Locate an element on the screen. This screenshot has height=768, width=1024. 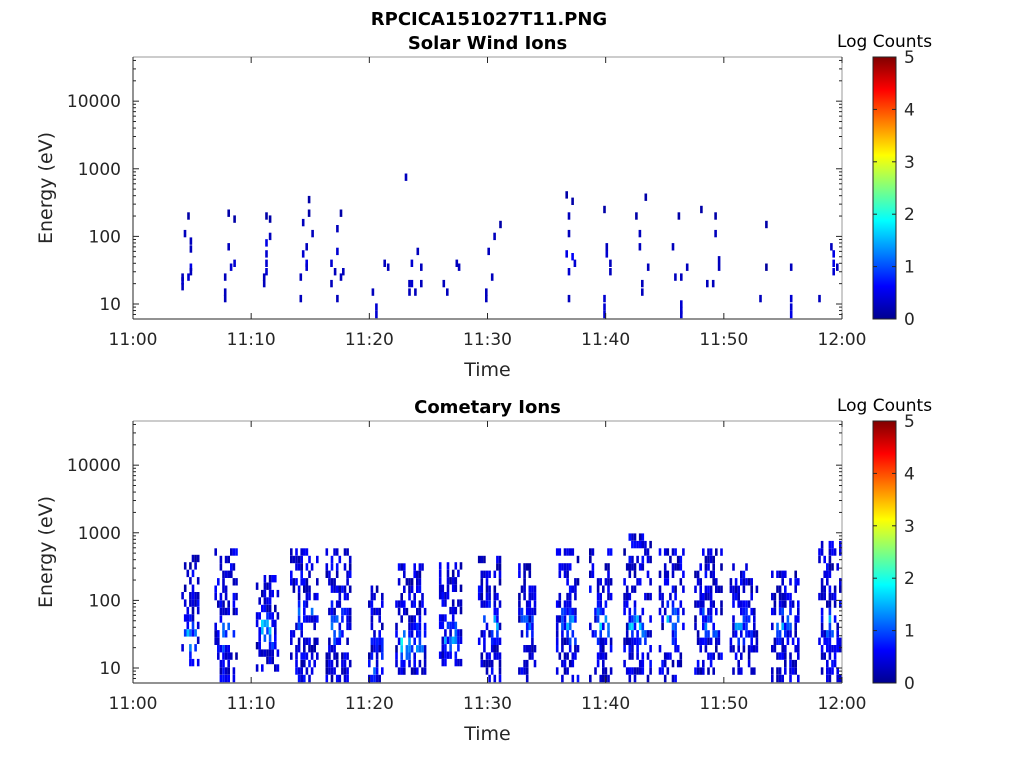
y-tick-label: 10 is located at coordinates (110, 305).